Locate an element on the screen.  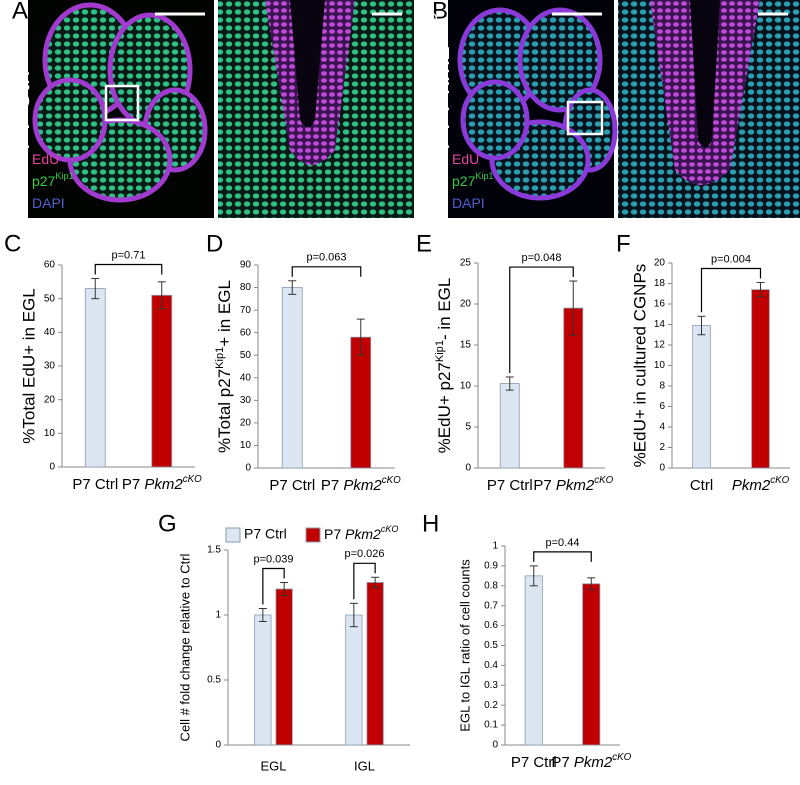
y-tick-label: 60 is located at coordinates (246, 332).